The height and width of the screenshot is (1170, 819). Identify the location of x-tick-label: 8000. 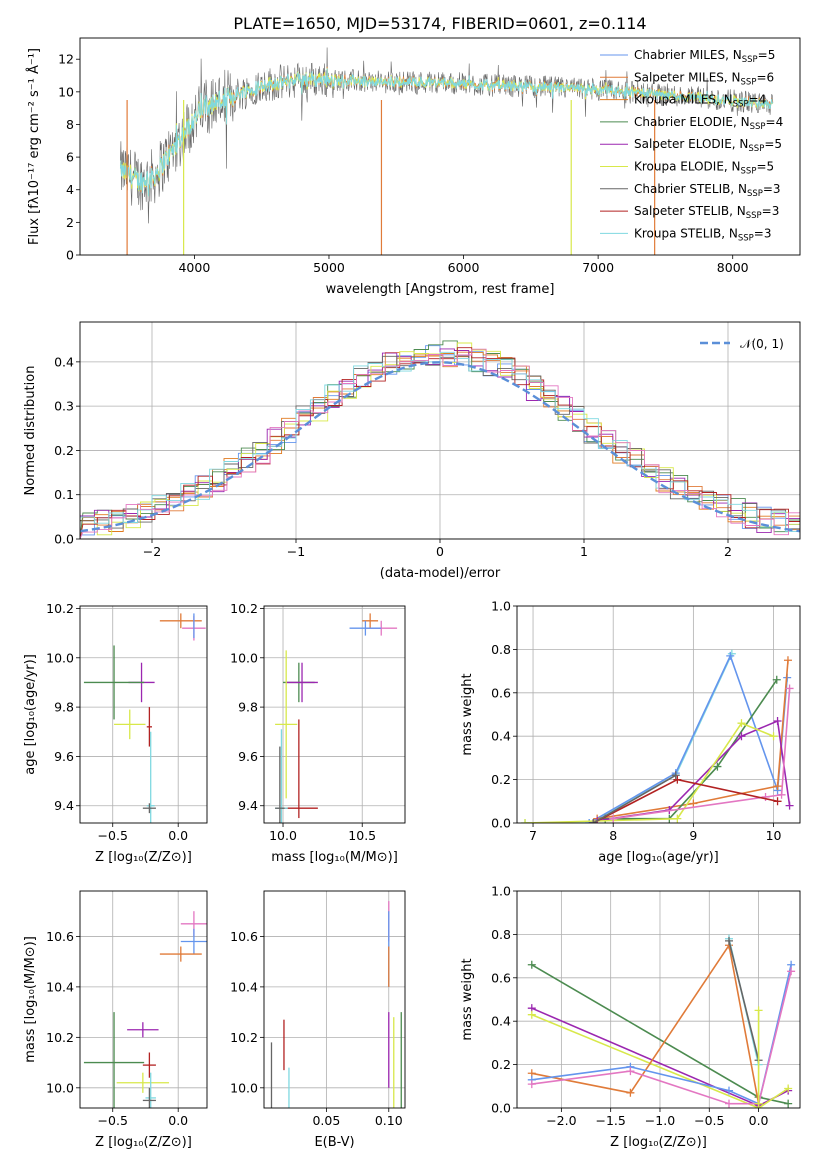
(733, 267).